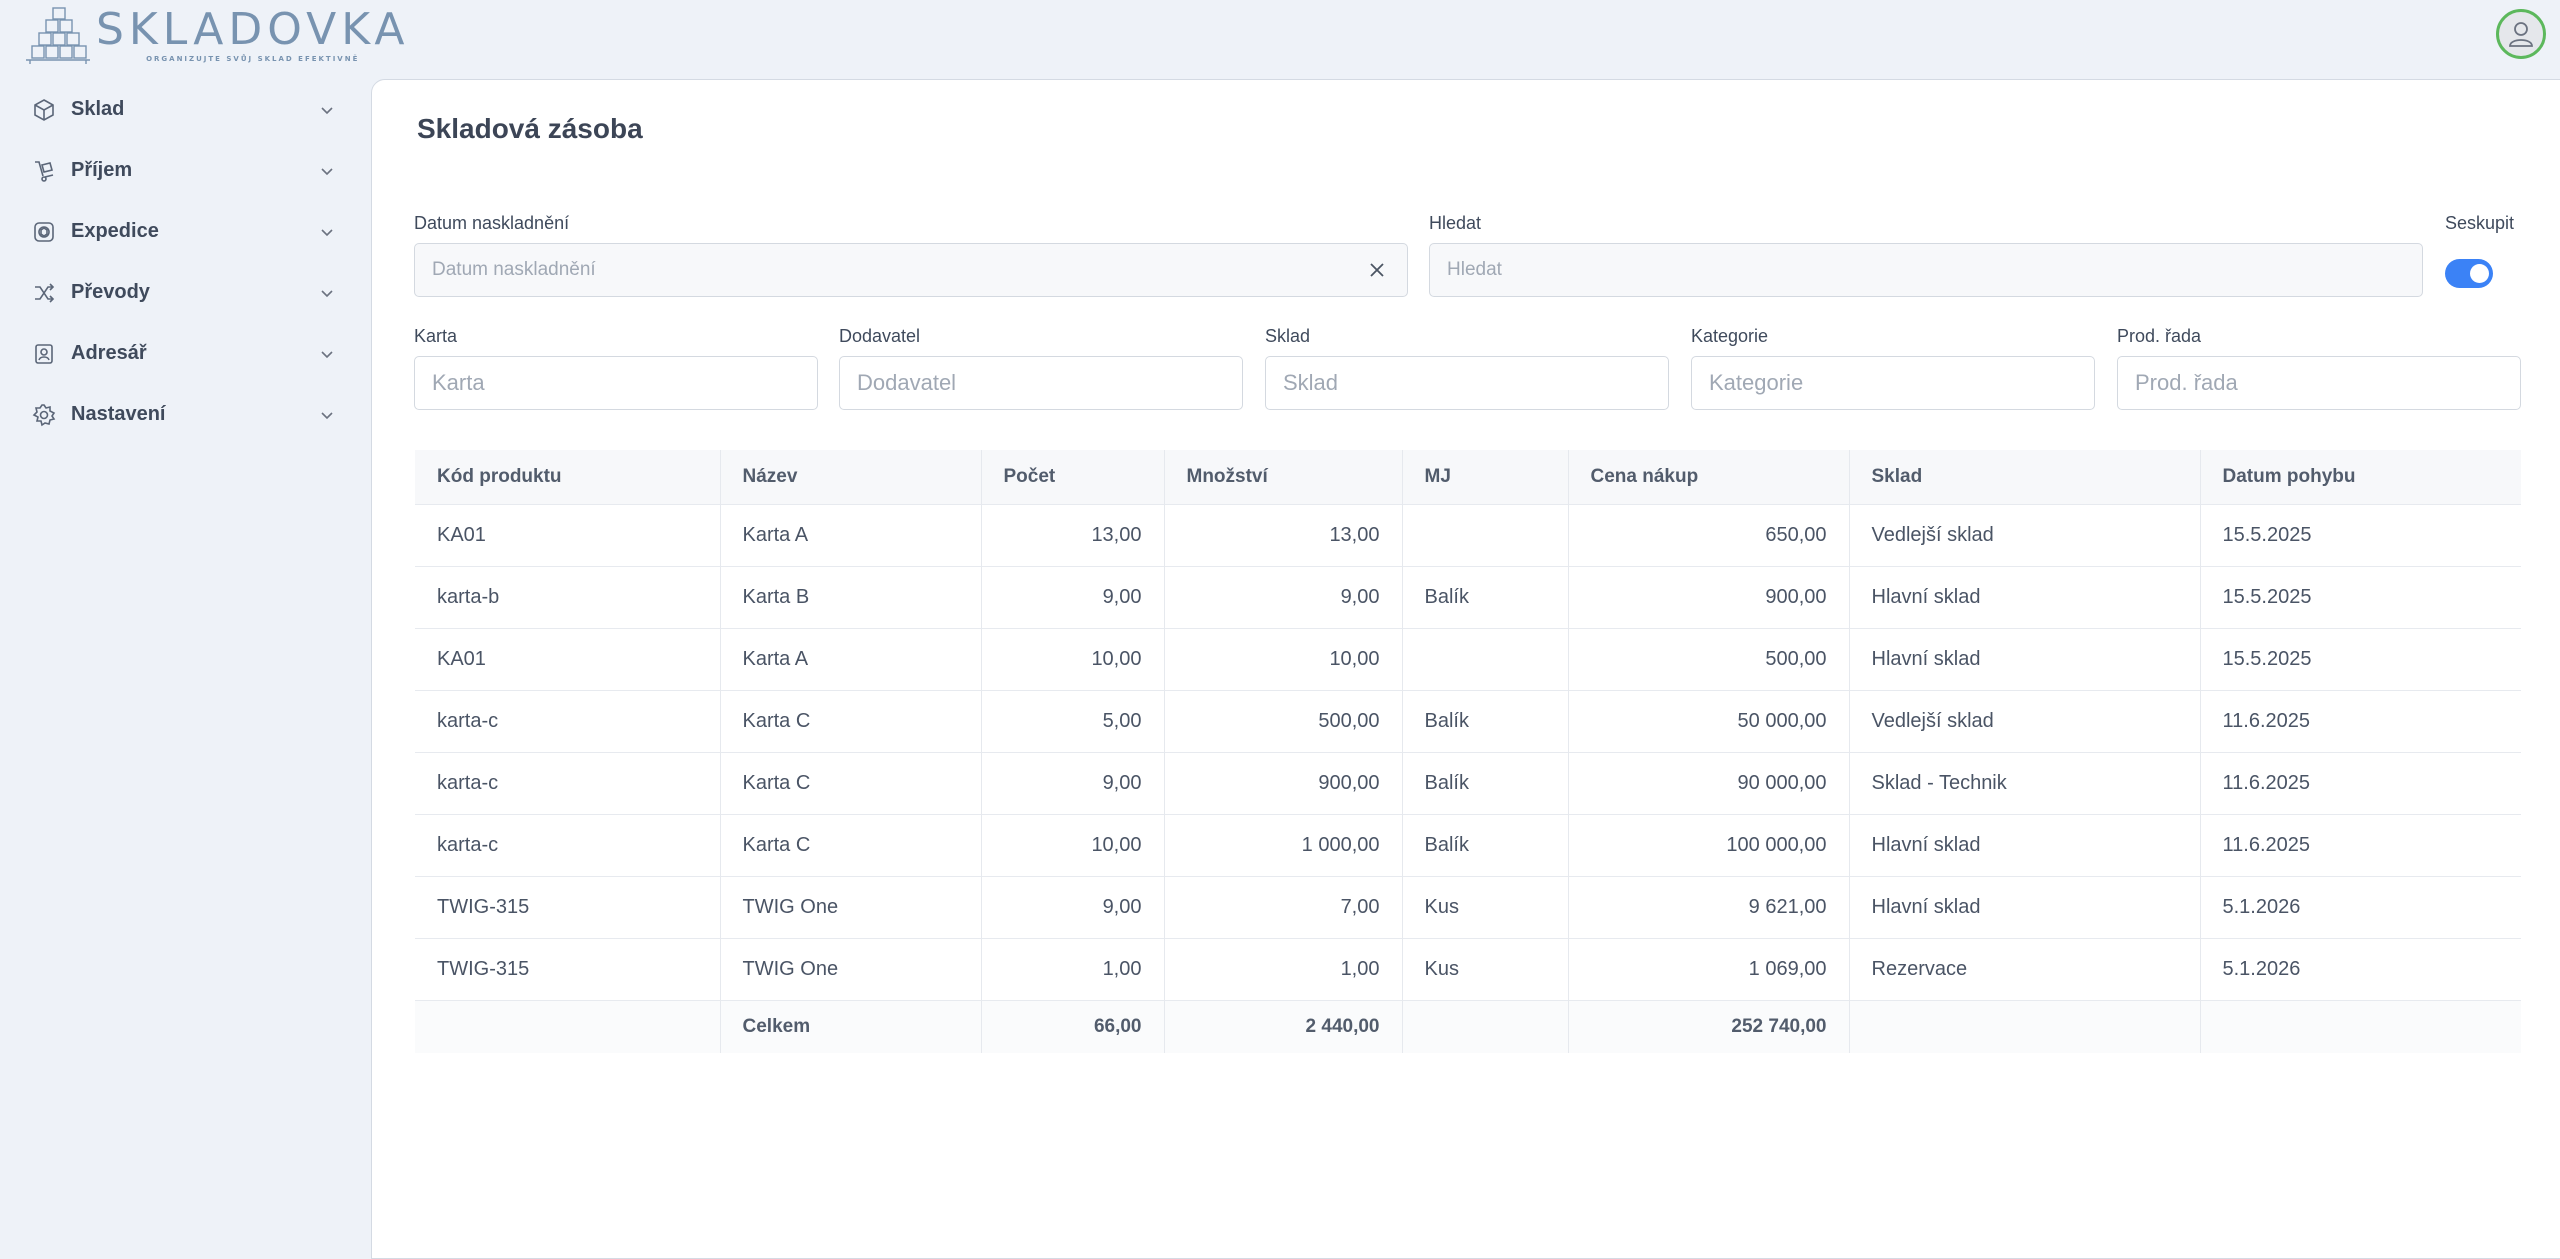 The height and width of the screenshot is (1259, 2560). Describe the element at coordinates (851, 658) in the screenshot. I see `col-name-cell: Karta A` at that location.